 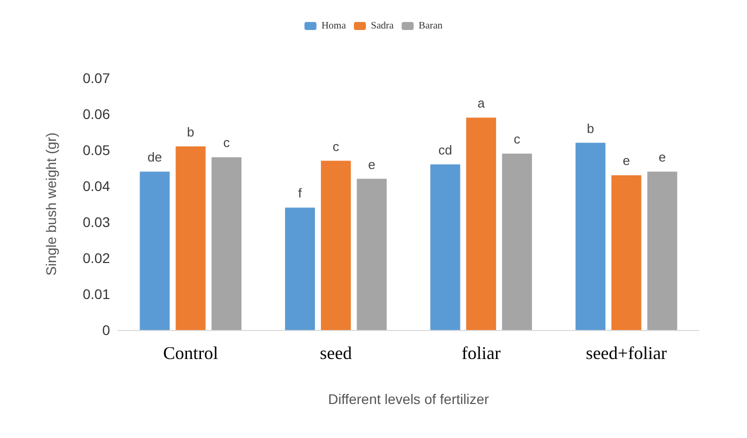 I want to click on x-tick-label: seed, so click(x=336, y=353).